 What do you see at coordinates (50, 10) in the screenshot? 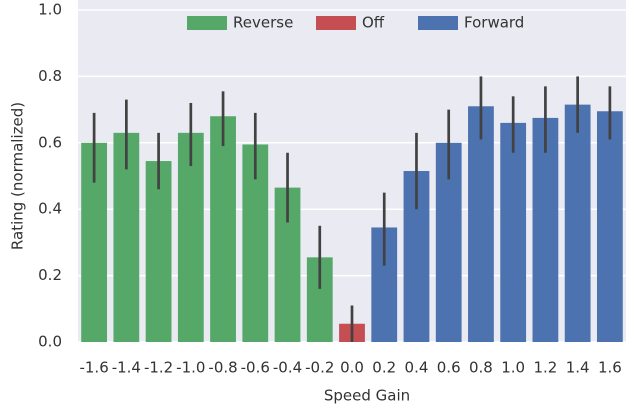
I see `y-tick-label: 1.0` at bounding box center [50, 10].